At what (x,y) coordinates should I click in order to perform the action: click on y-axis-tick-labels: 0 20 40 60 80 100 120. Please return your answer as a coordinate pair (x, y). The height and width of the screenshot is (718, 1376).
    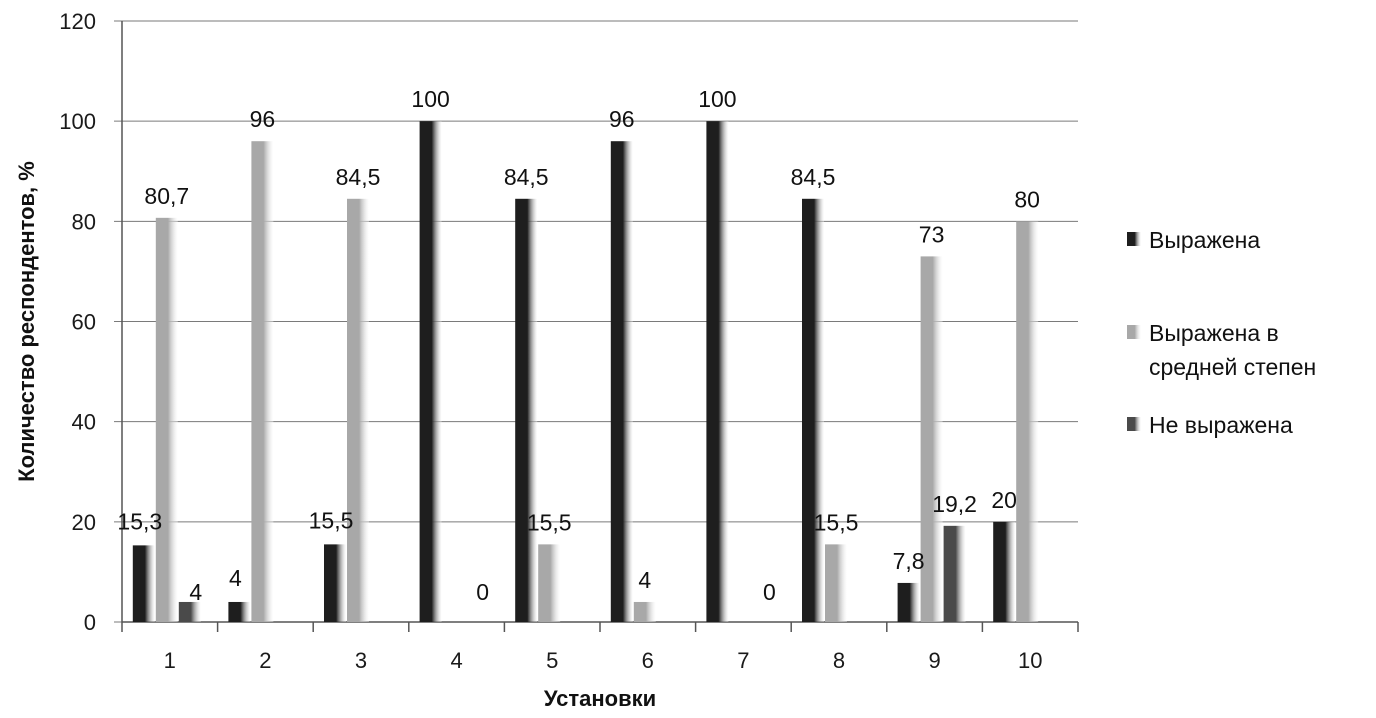
    Looking at the image, I should click on (77, 322).